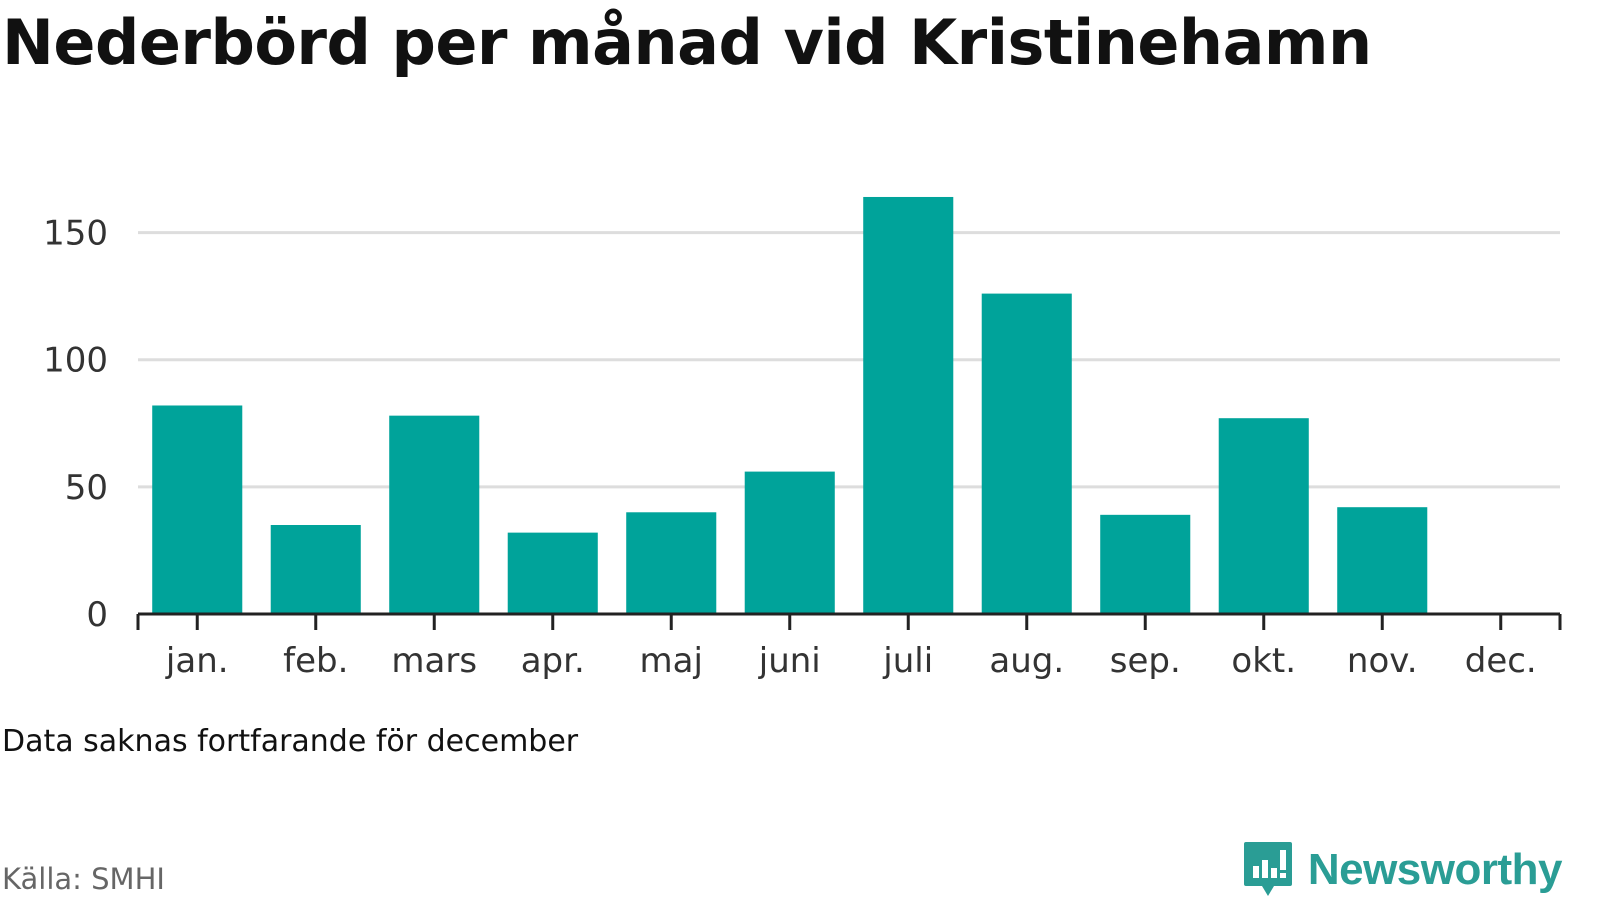 The height and width of the screenshot is (900, 1600). Describe the element at coordinates (1382, 661) in the screenshot. I see `x-tick-label: nov.` at that location.